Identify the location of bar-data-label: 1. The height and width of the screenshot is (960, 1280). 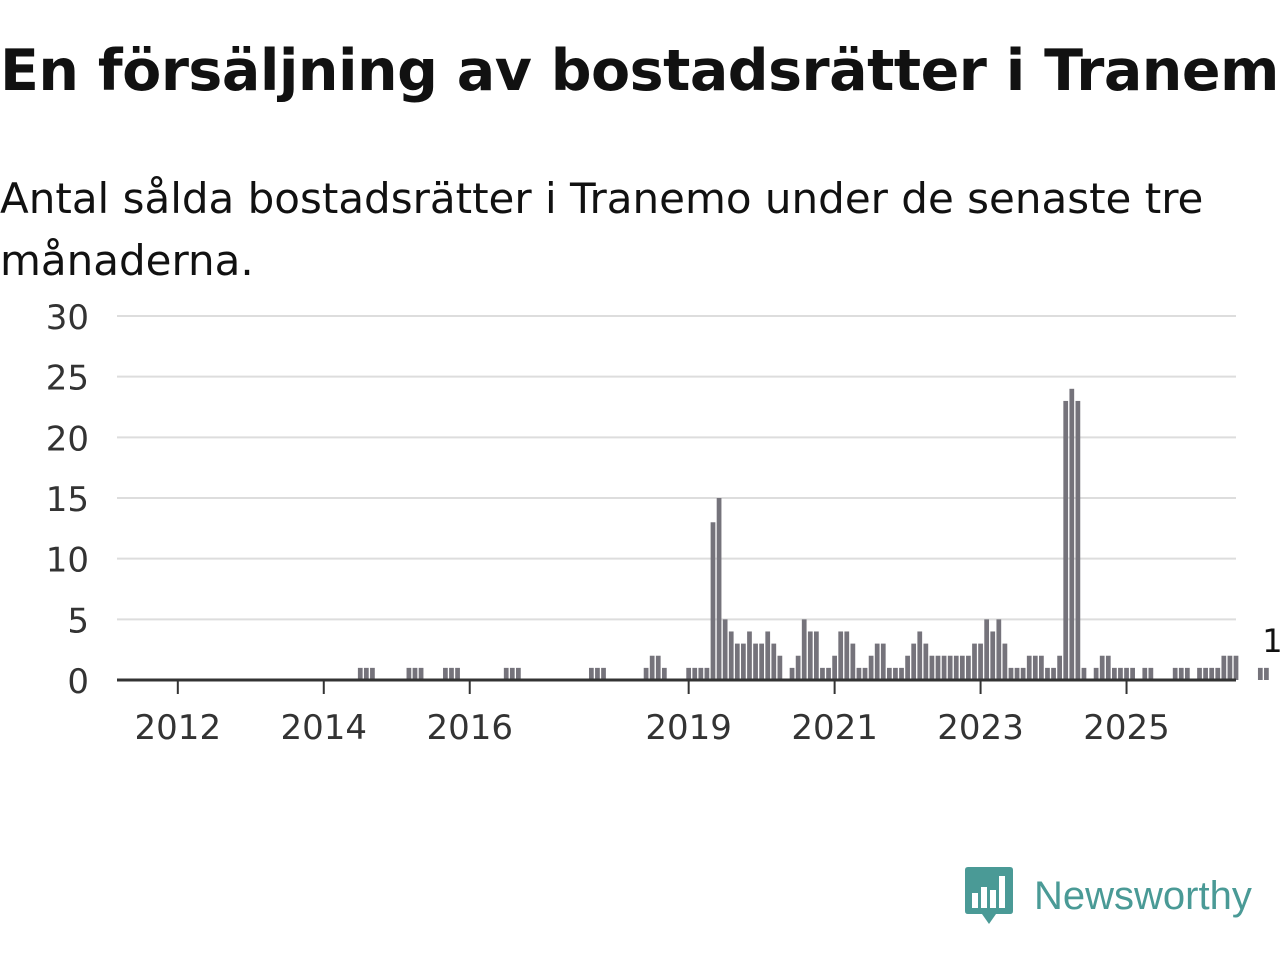
(1271, 641).